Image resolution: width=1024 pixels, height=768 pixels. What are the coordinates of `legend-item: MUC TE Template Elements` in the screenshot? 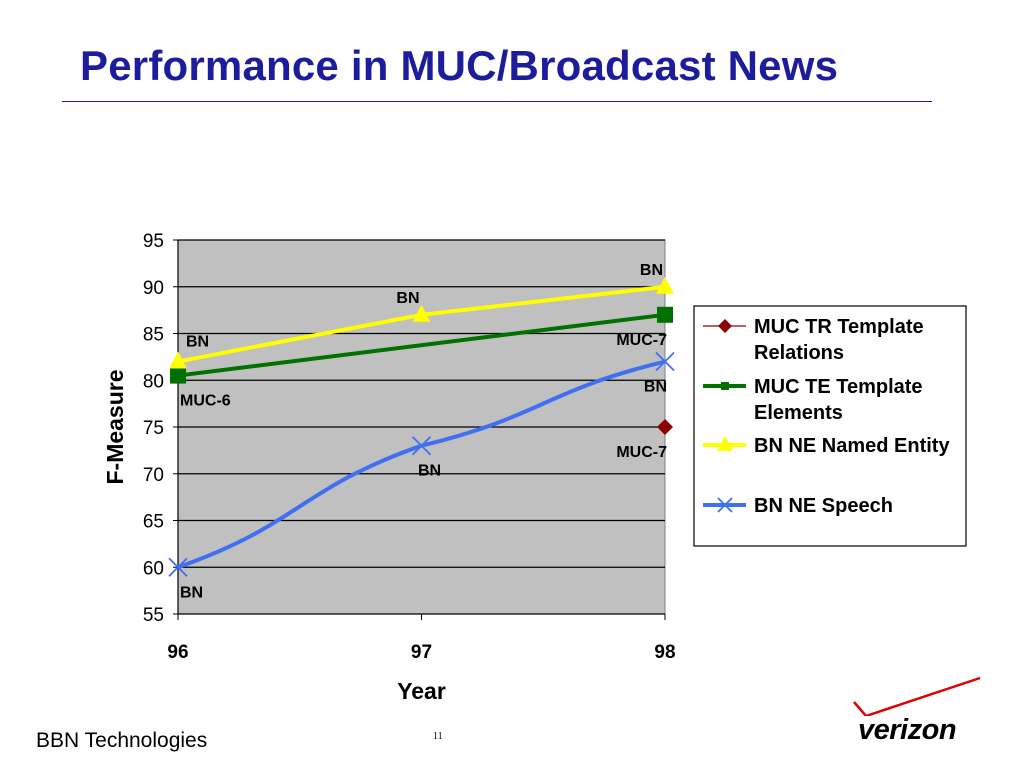 It's located at (813, 400).